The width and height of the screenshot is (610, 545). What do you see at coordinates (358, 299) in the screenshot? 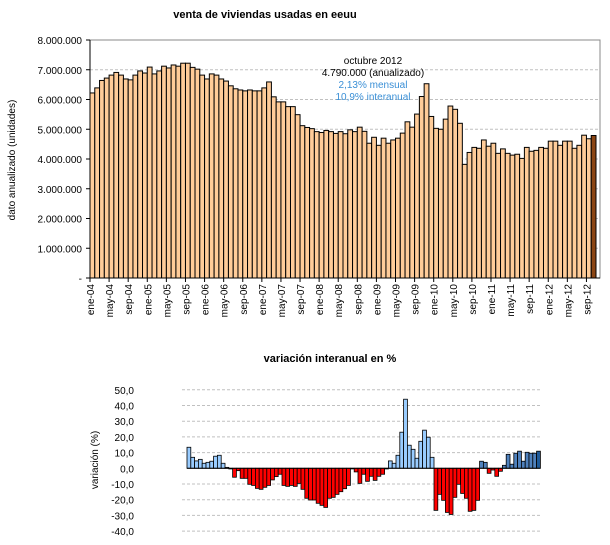
I see `x-tick-label: sep-08` at bounding box center [358, 299].